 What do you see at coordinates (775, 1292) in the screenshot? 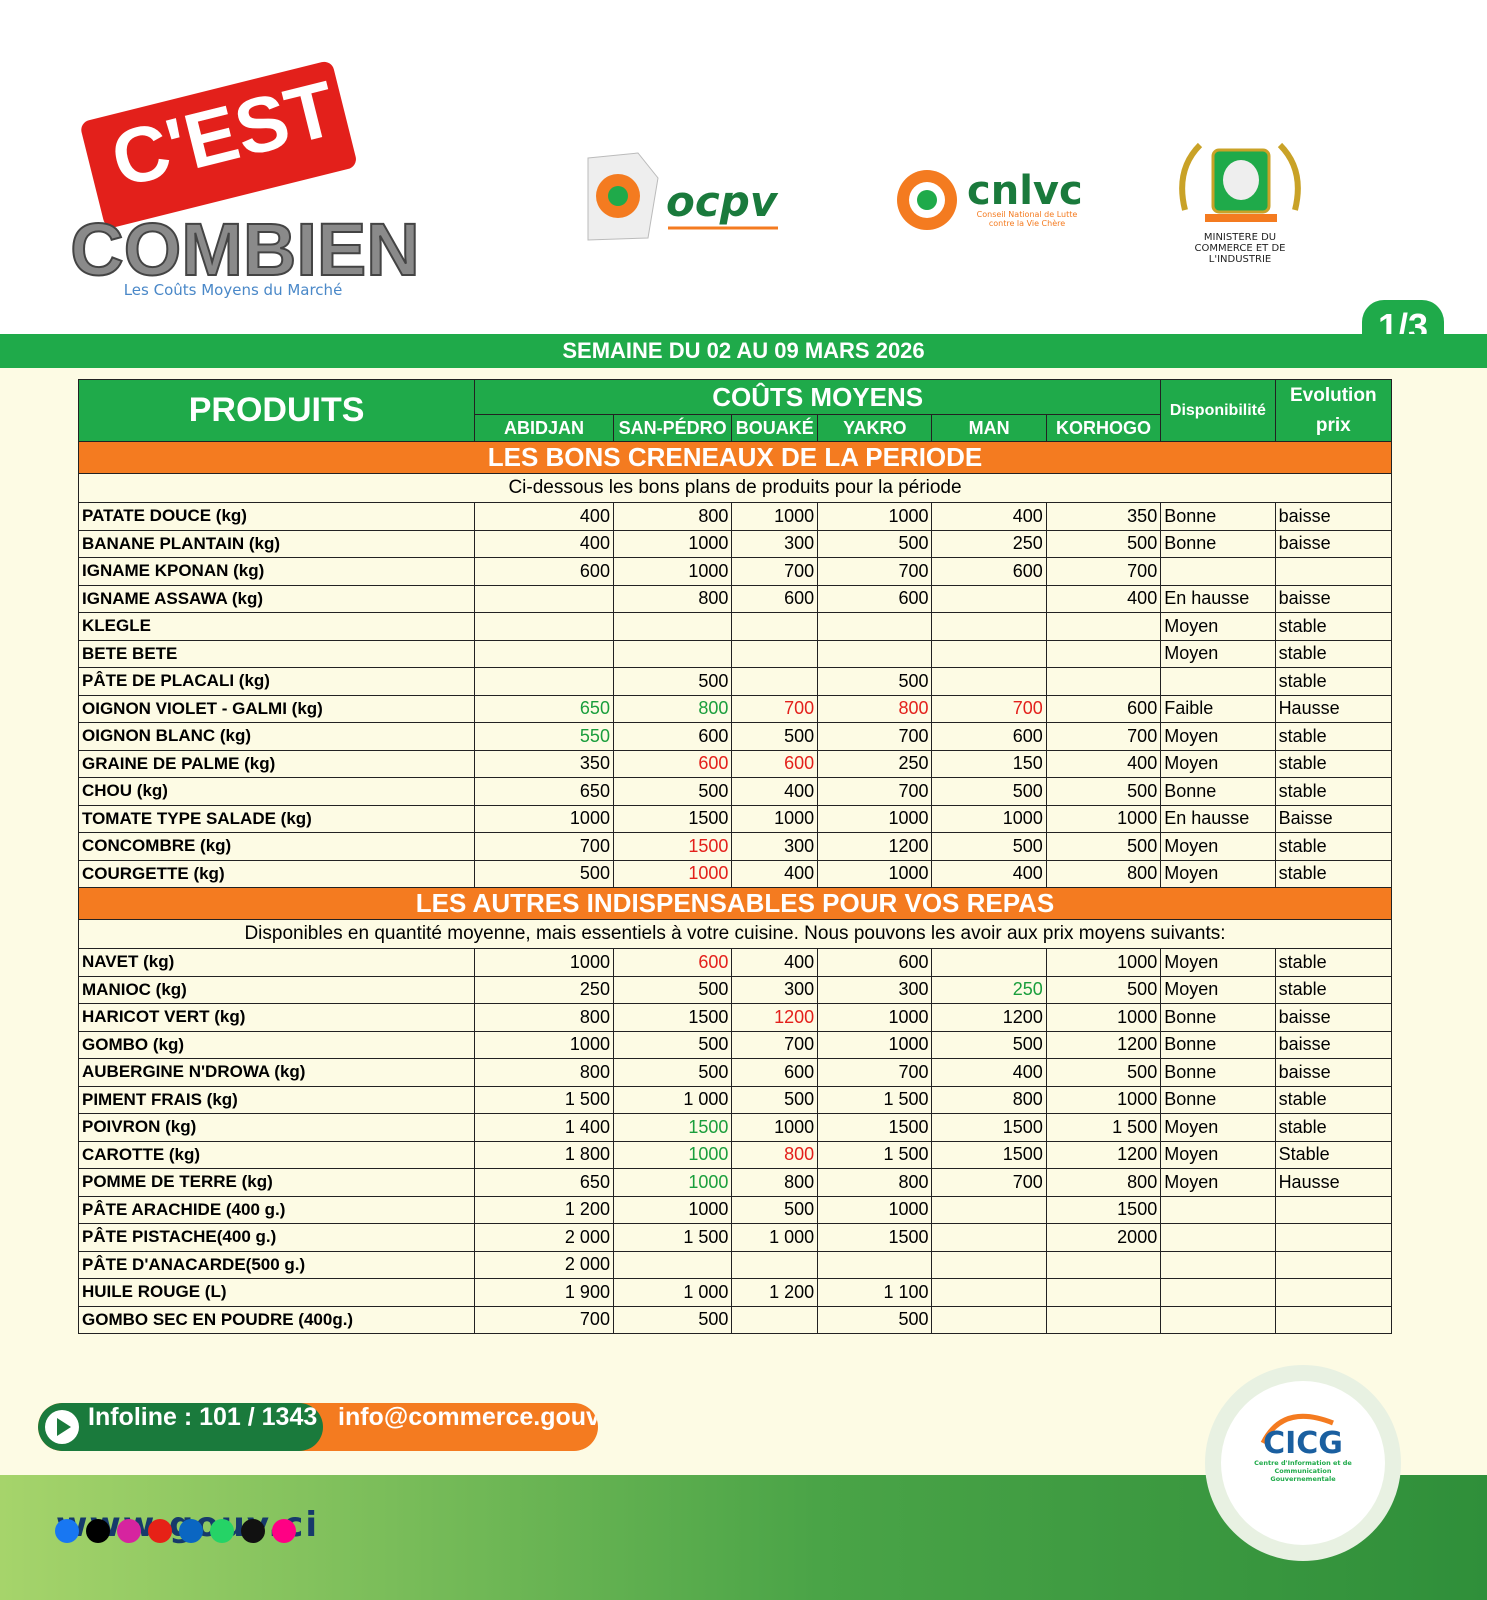
I see `price-cell: 1 200` at bounding box center [775, 1292].